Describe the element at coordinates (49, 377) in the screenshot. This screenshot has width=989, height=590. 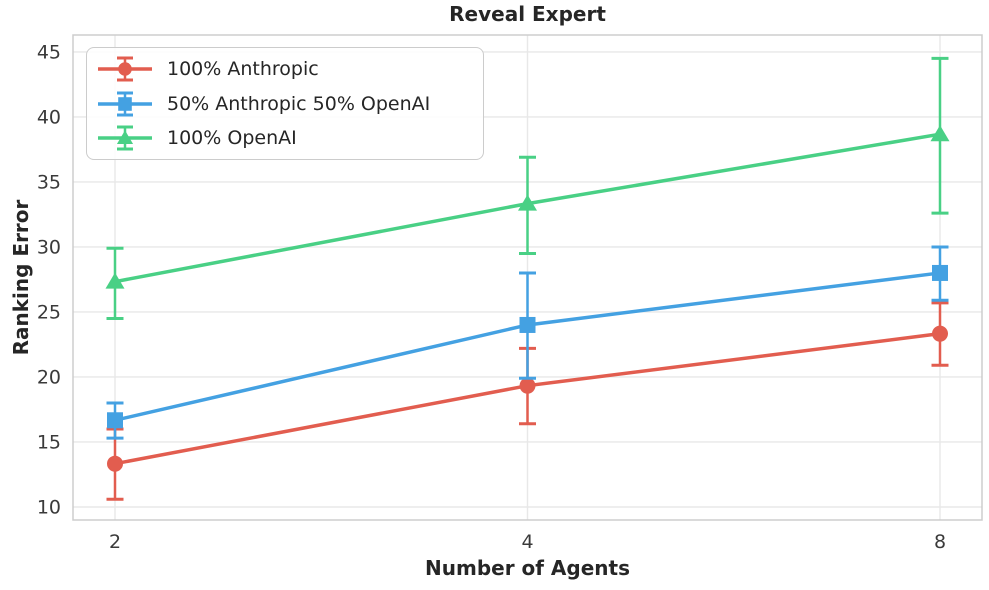
I see `y-tick-label: 20` at that location.